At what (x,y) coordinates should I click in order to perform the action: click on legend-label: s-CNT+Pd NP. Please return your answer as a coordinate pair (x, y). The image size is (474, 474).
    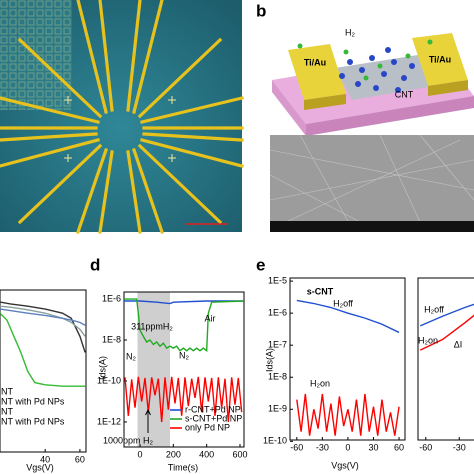
    Looking at the image, I should click on (213, 418).